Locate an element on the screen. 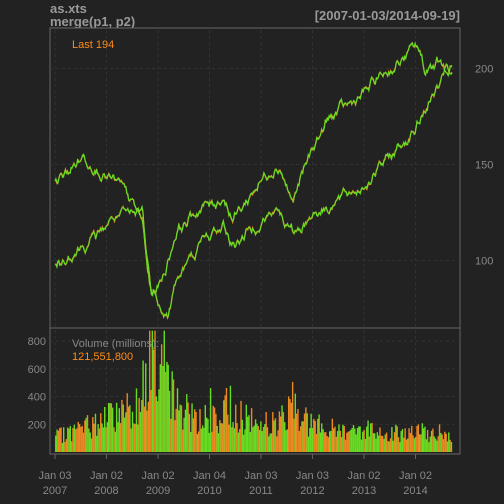  x-tick-year-label: 2014 is located at coordinates (415, 491).